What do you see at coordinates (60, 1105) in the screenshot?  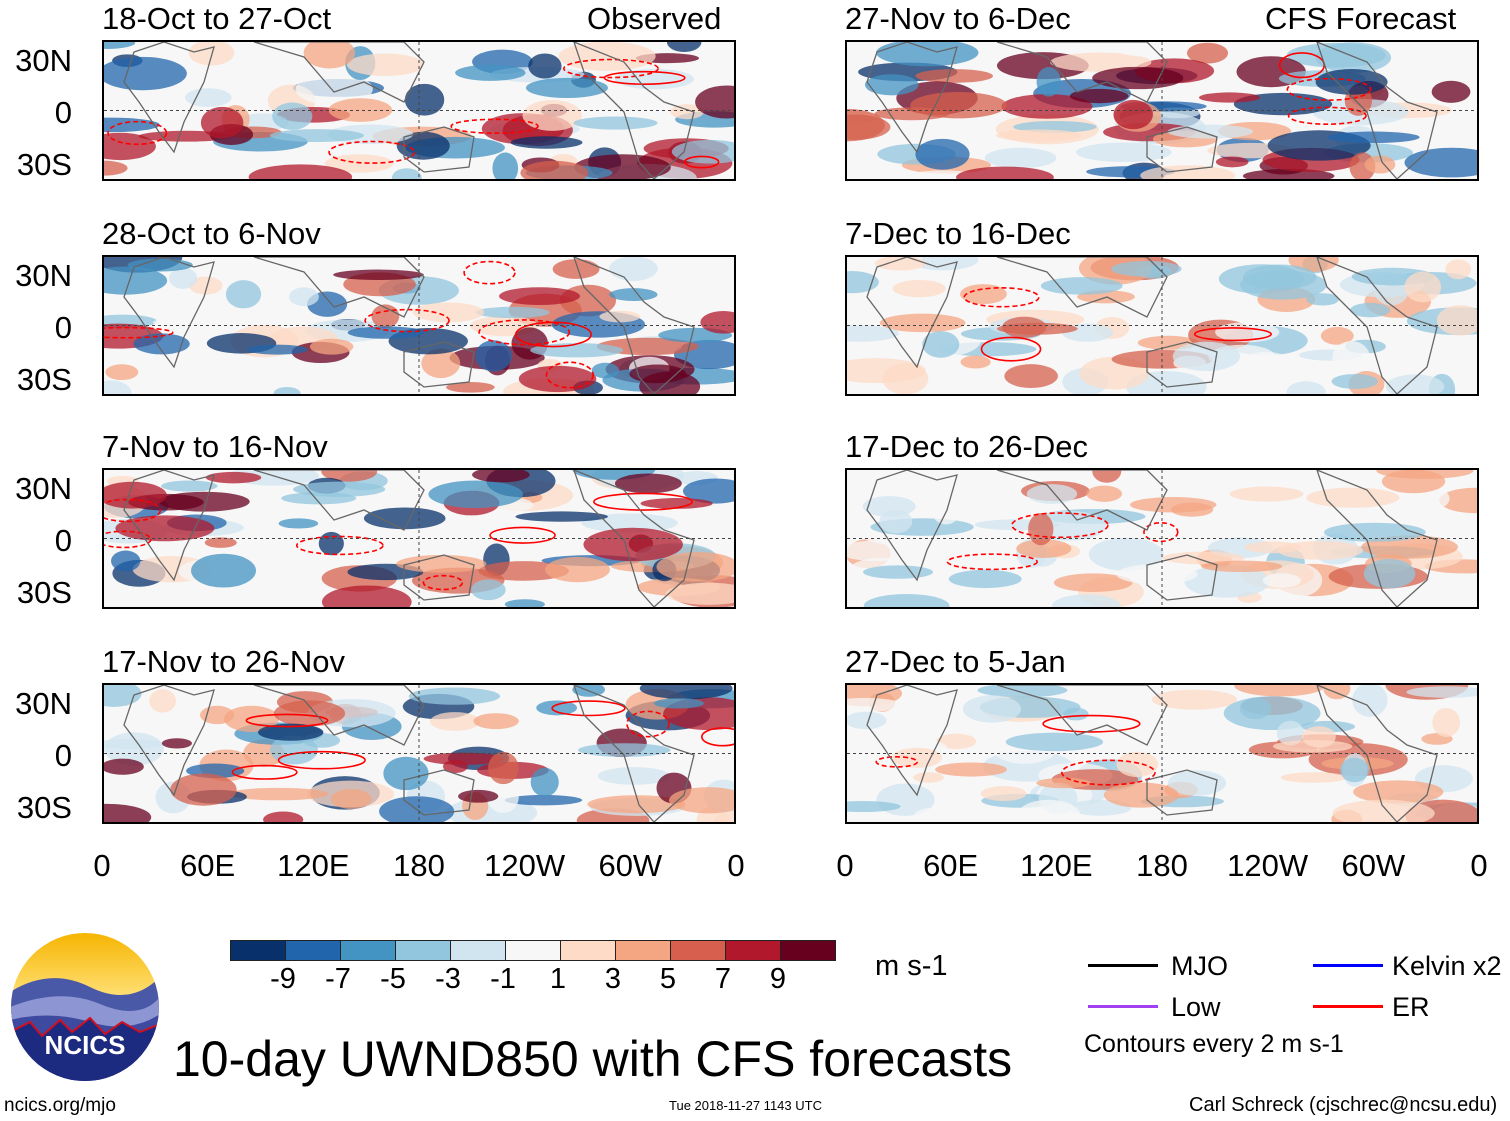 I see `source-link: ncics.org/mjo` at bounding box center [60, 1105].